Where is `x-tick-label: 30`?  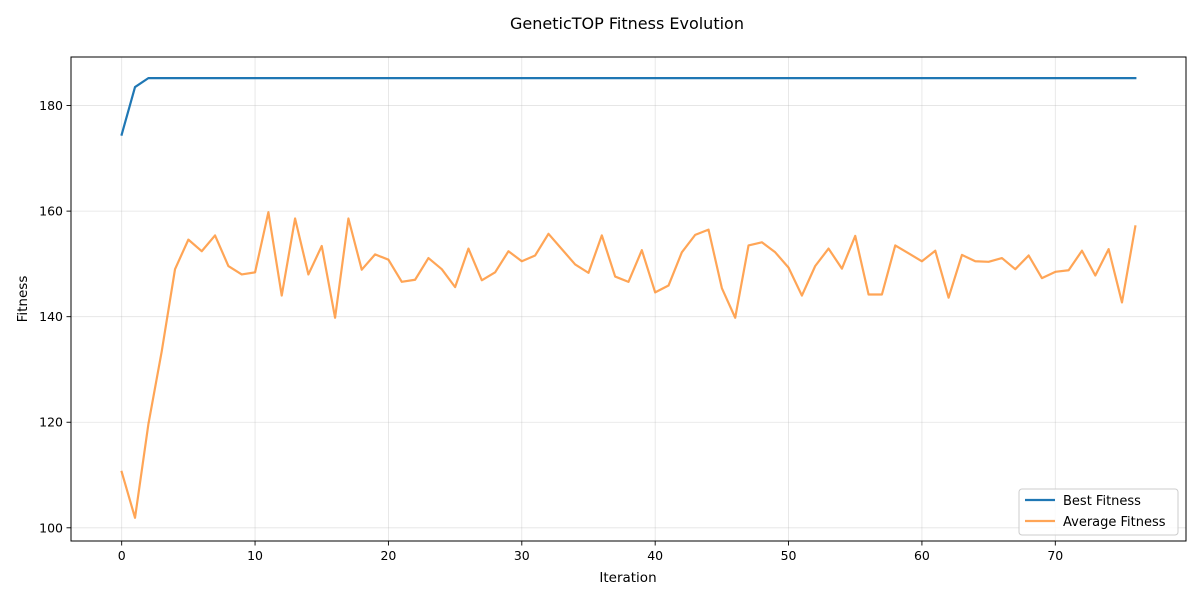 x-tick-label: 30 is located at coordinates (522, 555).